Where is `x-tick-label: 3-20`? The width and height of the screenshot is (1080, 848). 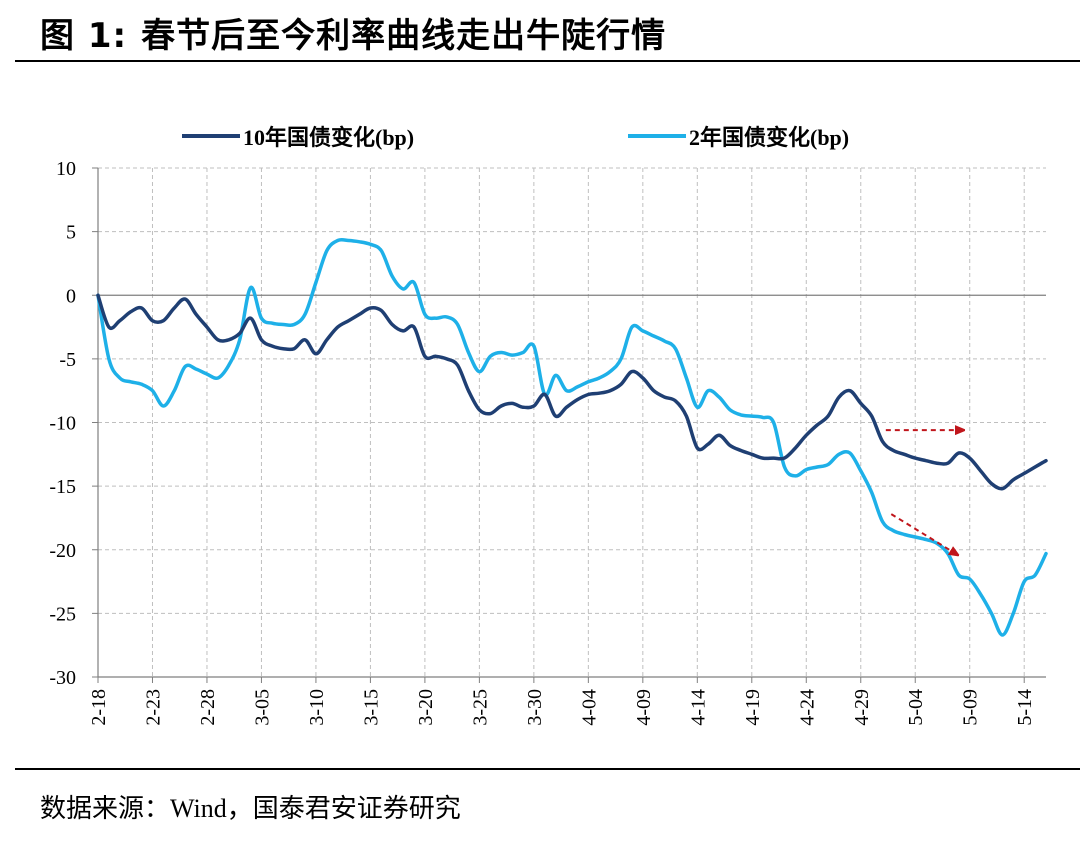 x-tick-label: 3-20 is located at coordinates (426, 707).